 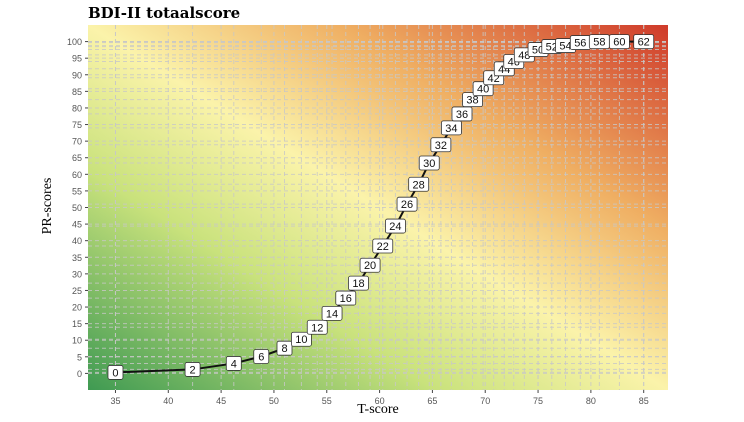 I want to click on point-label-text: 34, so click(x=451, y=129).